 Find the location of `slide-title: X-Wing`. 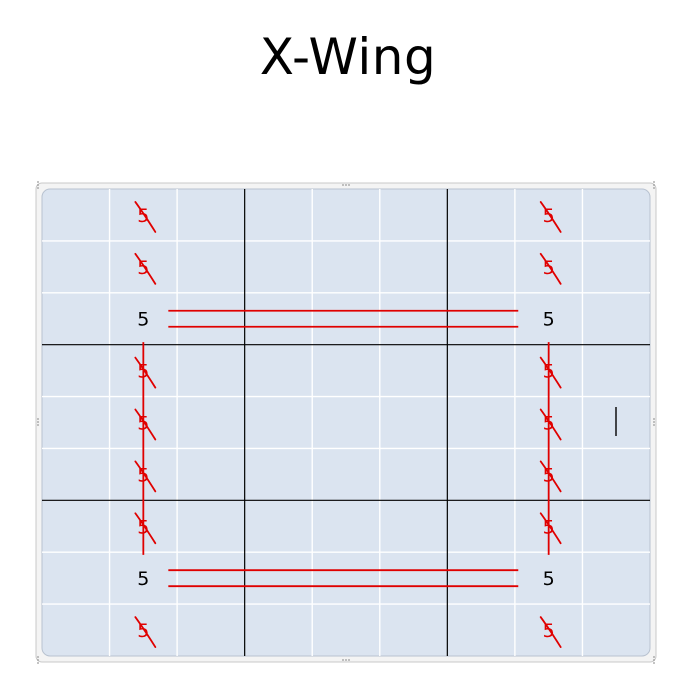

slide-title: X-Wing is located at coordinates (348, 57).